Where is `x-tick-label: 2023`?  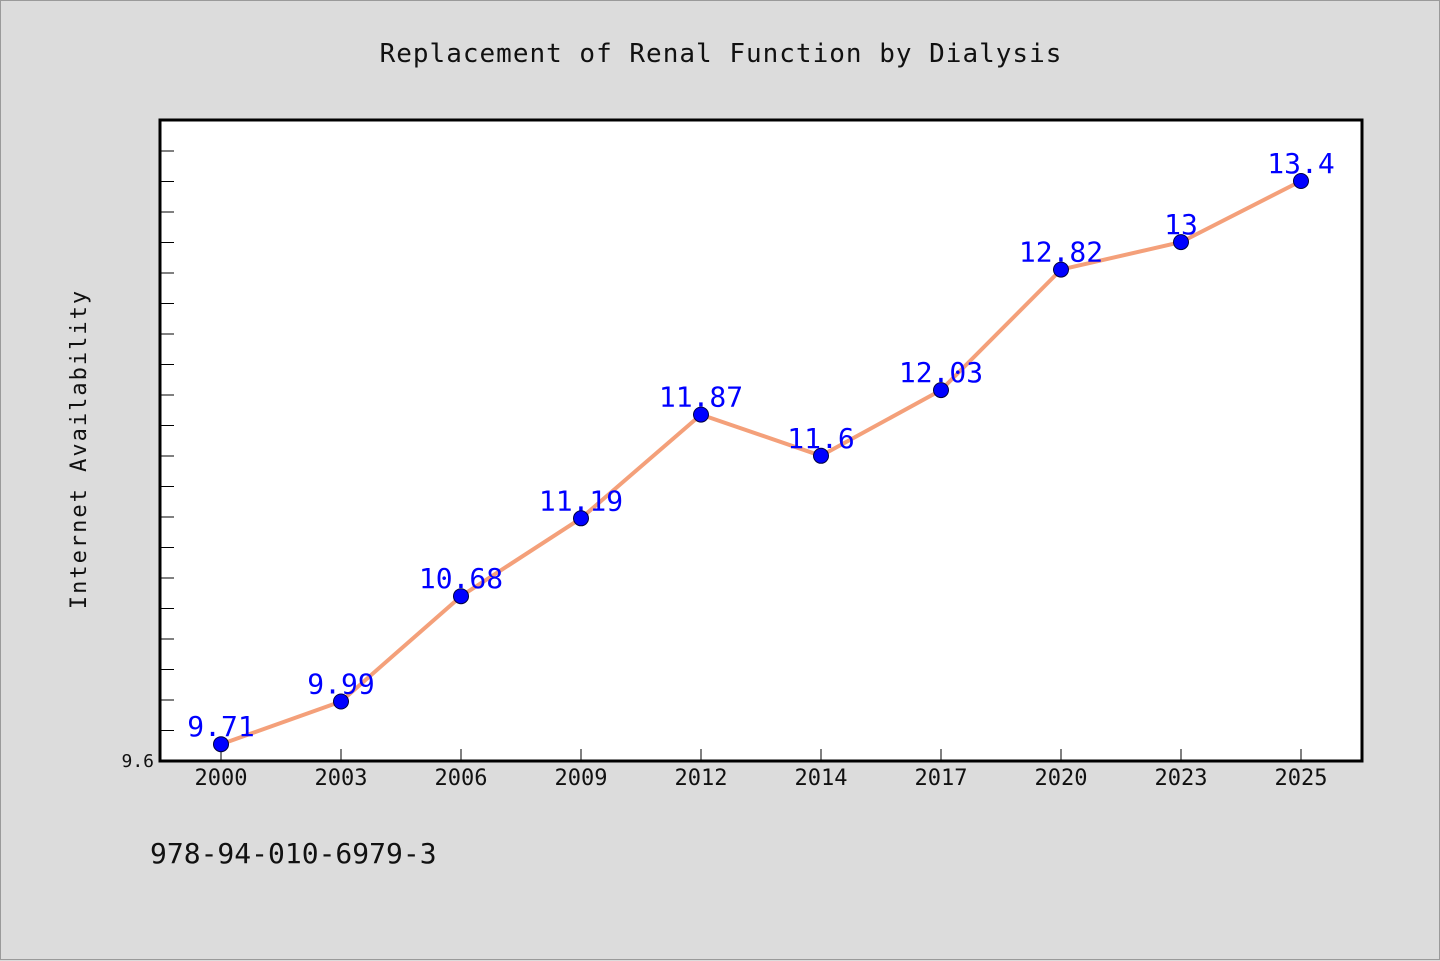 x-tick-label: 2023 is located at coordinates (1181, 778).